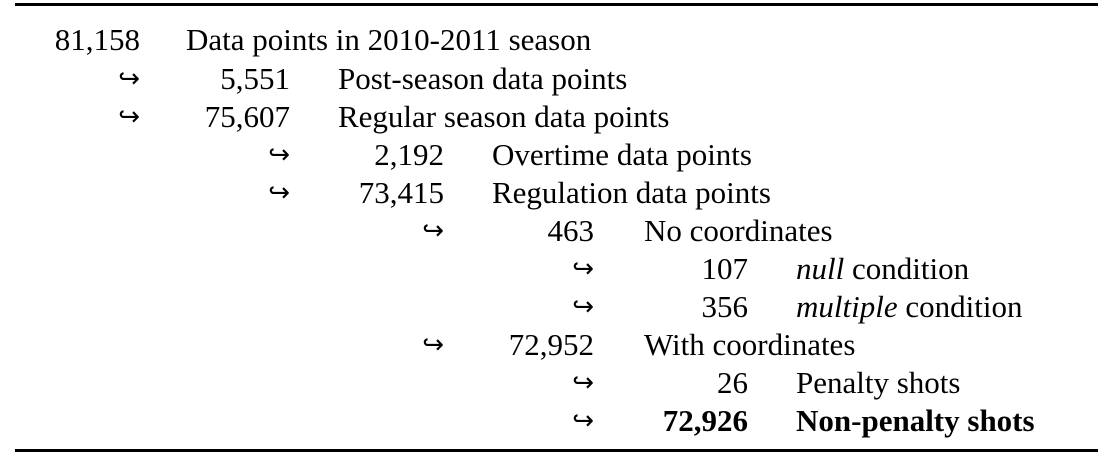  I want to click on table-row: ↪ 75,607 Regular season data points, so click(556, 117).